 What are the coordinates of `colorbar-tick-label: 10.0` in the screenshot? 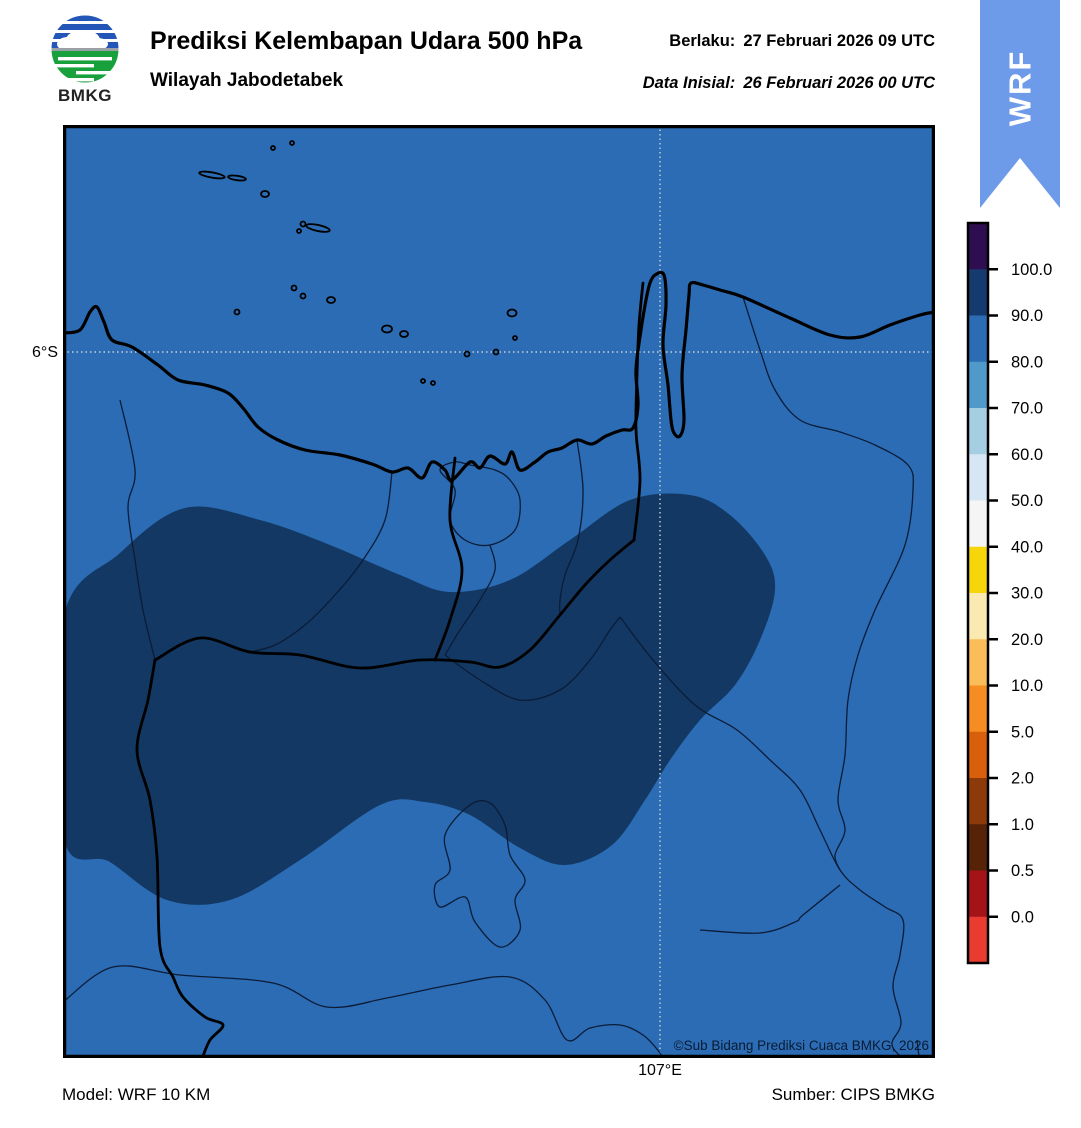 It's located at (1027, 686).